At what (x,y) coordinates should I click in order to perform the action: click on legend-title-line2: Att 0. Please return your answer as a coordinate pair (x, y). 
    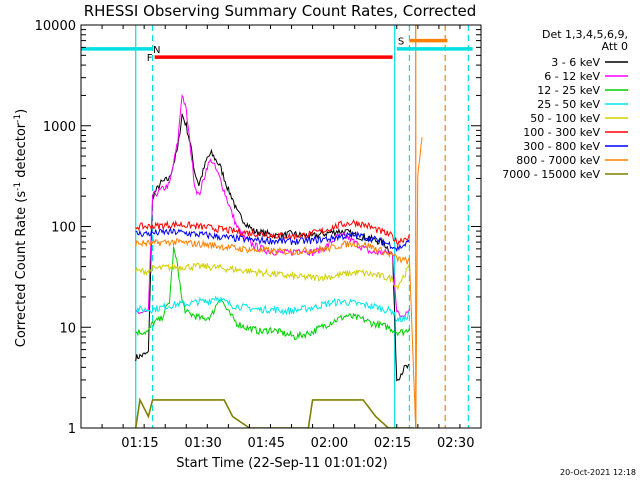
    Looking at the image, I should click on (615, 46).